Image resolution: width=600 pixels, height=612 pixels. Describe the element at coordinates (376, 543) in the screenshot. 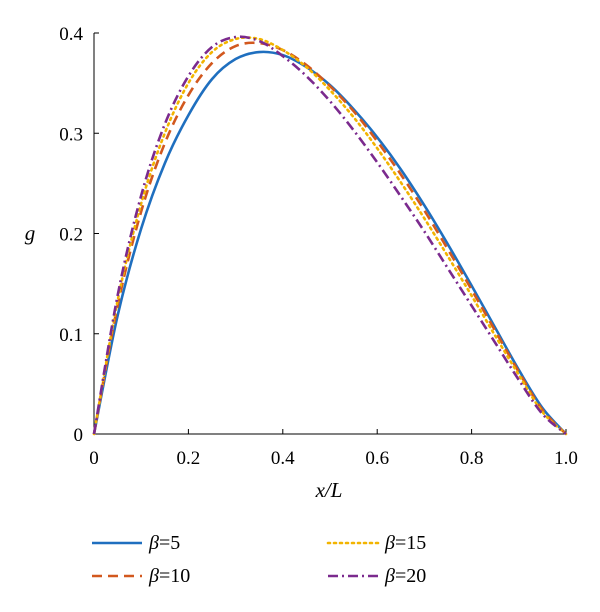

I see `legend-item: β=15` at that location.